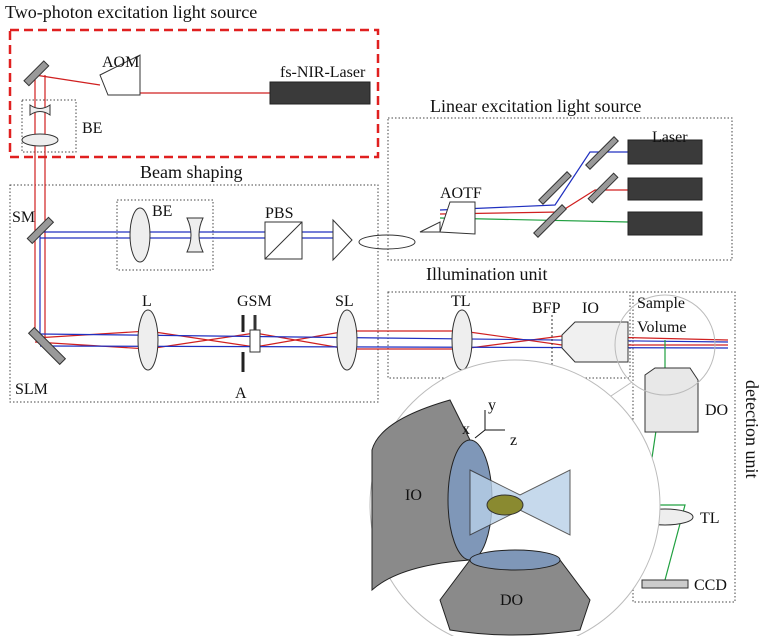 Image resolution: width=764 pixels, height=636 pixels. What do you see at coordinates (489, 424) in the screenshot?
I see `axes` at bounding box center [489, 424].